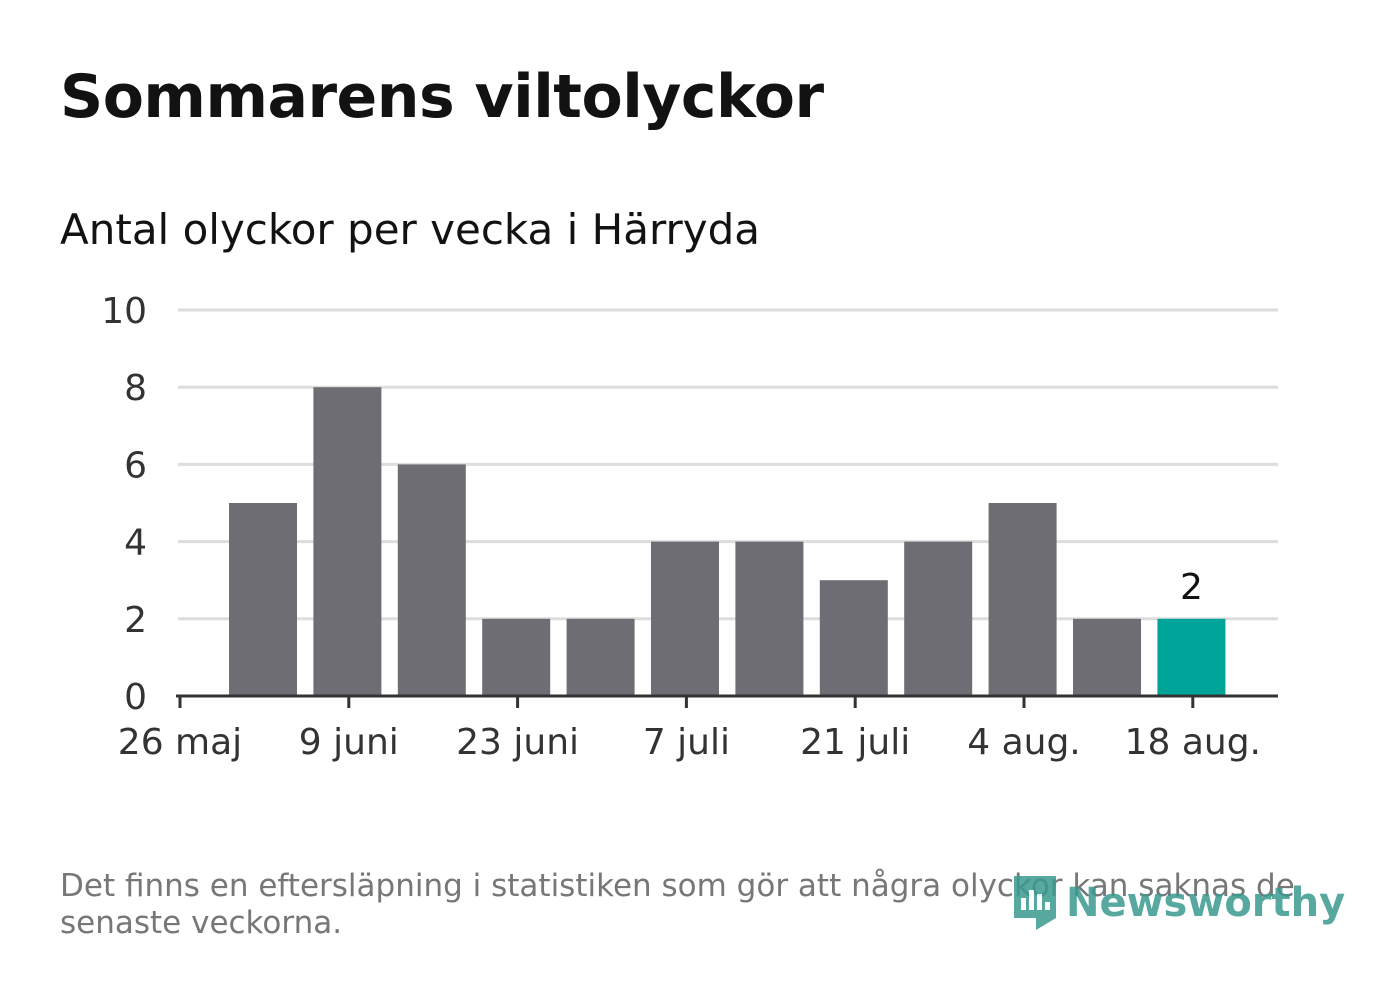 The height and width of the screenshot is (999, 1382). I want to click on data-label: 2, so click(1191, 587).